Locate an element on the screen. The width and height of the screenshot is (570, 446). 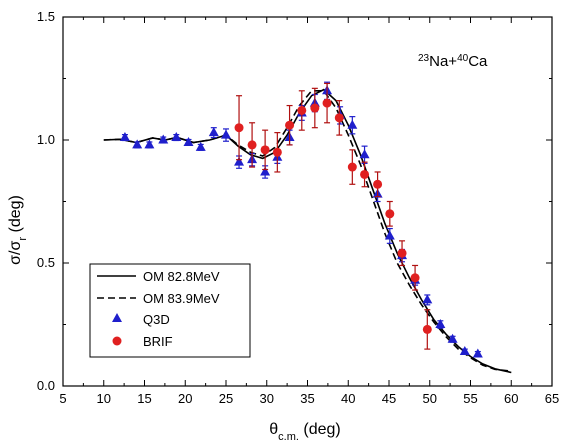
y-tick-label: 0.5 is located at coordinates (46, 262).